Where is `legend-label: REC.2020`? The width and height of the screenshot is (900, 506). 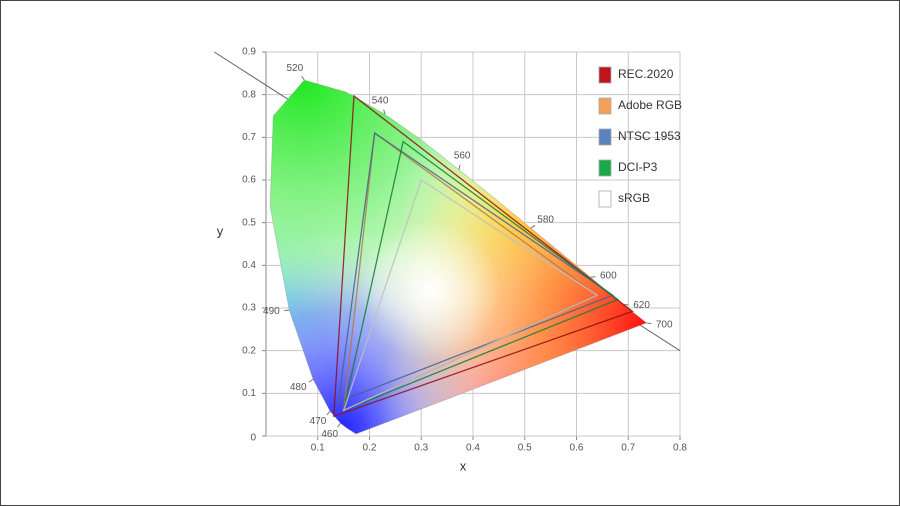 legend-label: REC.2020 is located at coordinates (646, 74).